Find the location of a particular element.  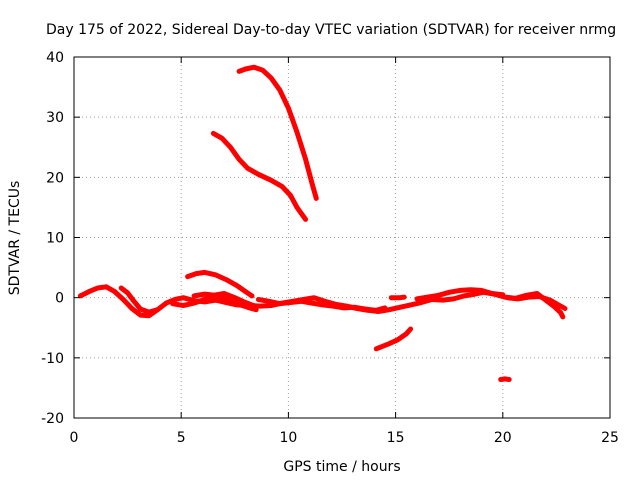

series-base-branch-c is located at coordinates (321, 305).